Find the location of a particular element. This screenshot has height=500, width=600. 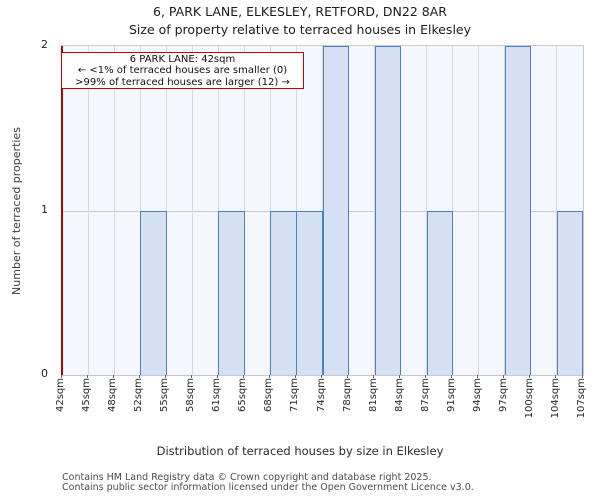

x-tick-label: 55sqm is located at coordinates (165, 395).